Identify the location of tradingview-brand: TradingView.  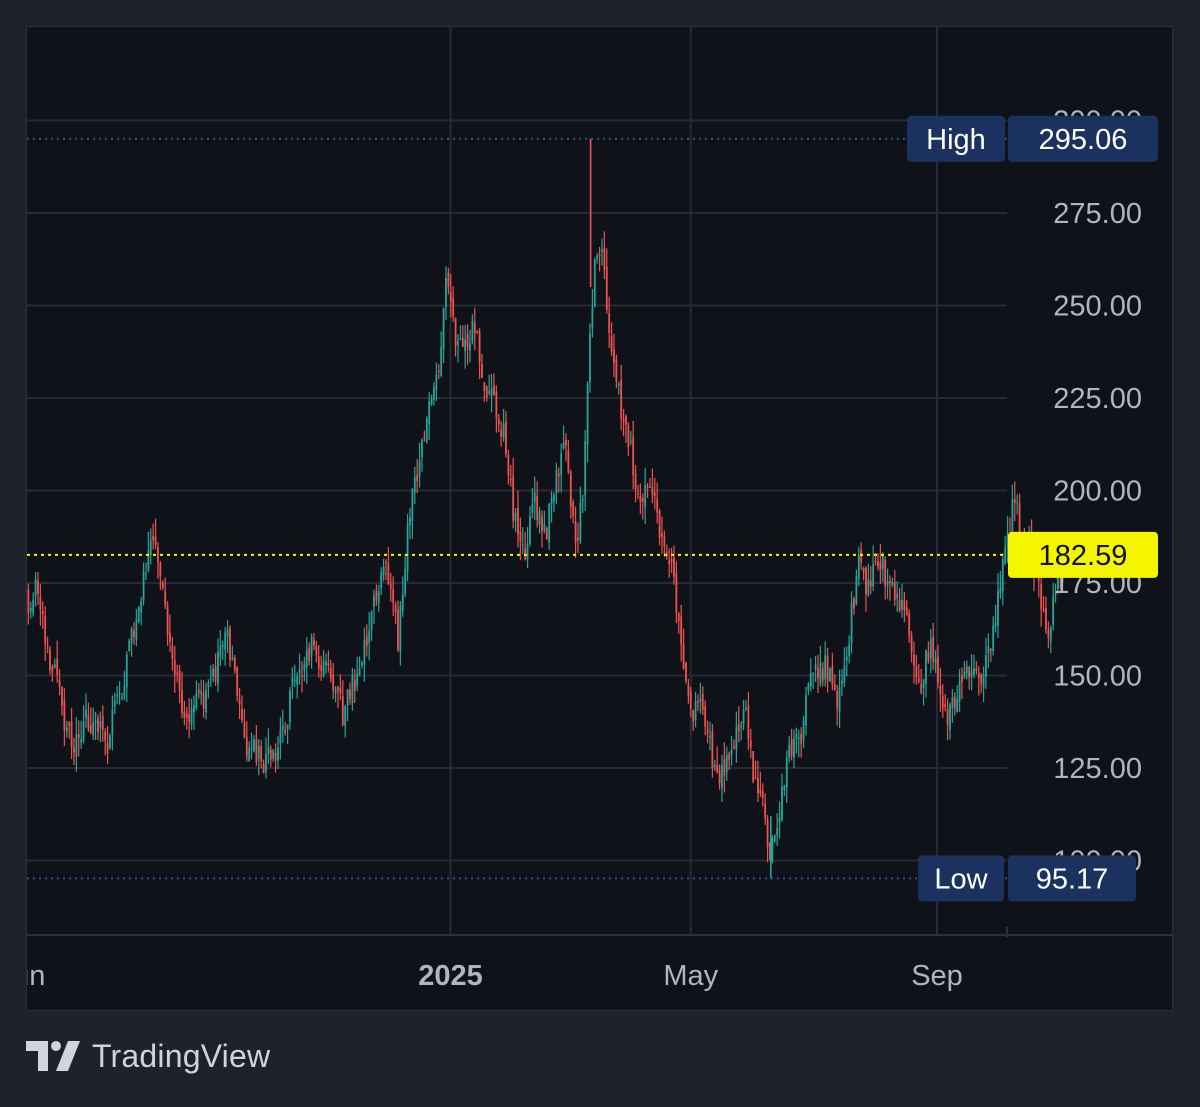
(148, 1056).